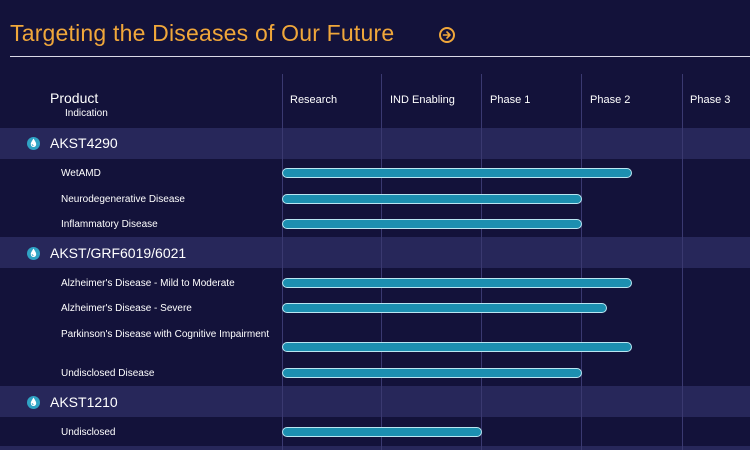  Describe the element at coordinates (123, 199) in the screenshot. I see `indication-label: Neurodegenerative Disease` at that location.